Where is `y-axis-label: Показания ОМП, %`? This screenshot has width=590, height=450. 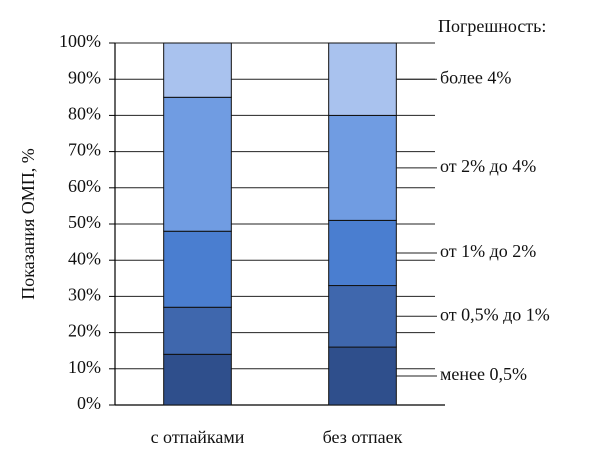 y-axis-label: Показания ОМП, % is located at coordinates (28, 224).